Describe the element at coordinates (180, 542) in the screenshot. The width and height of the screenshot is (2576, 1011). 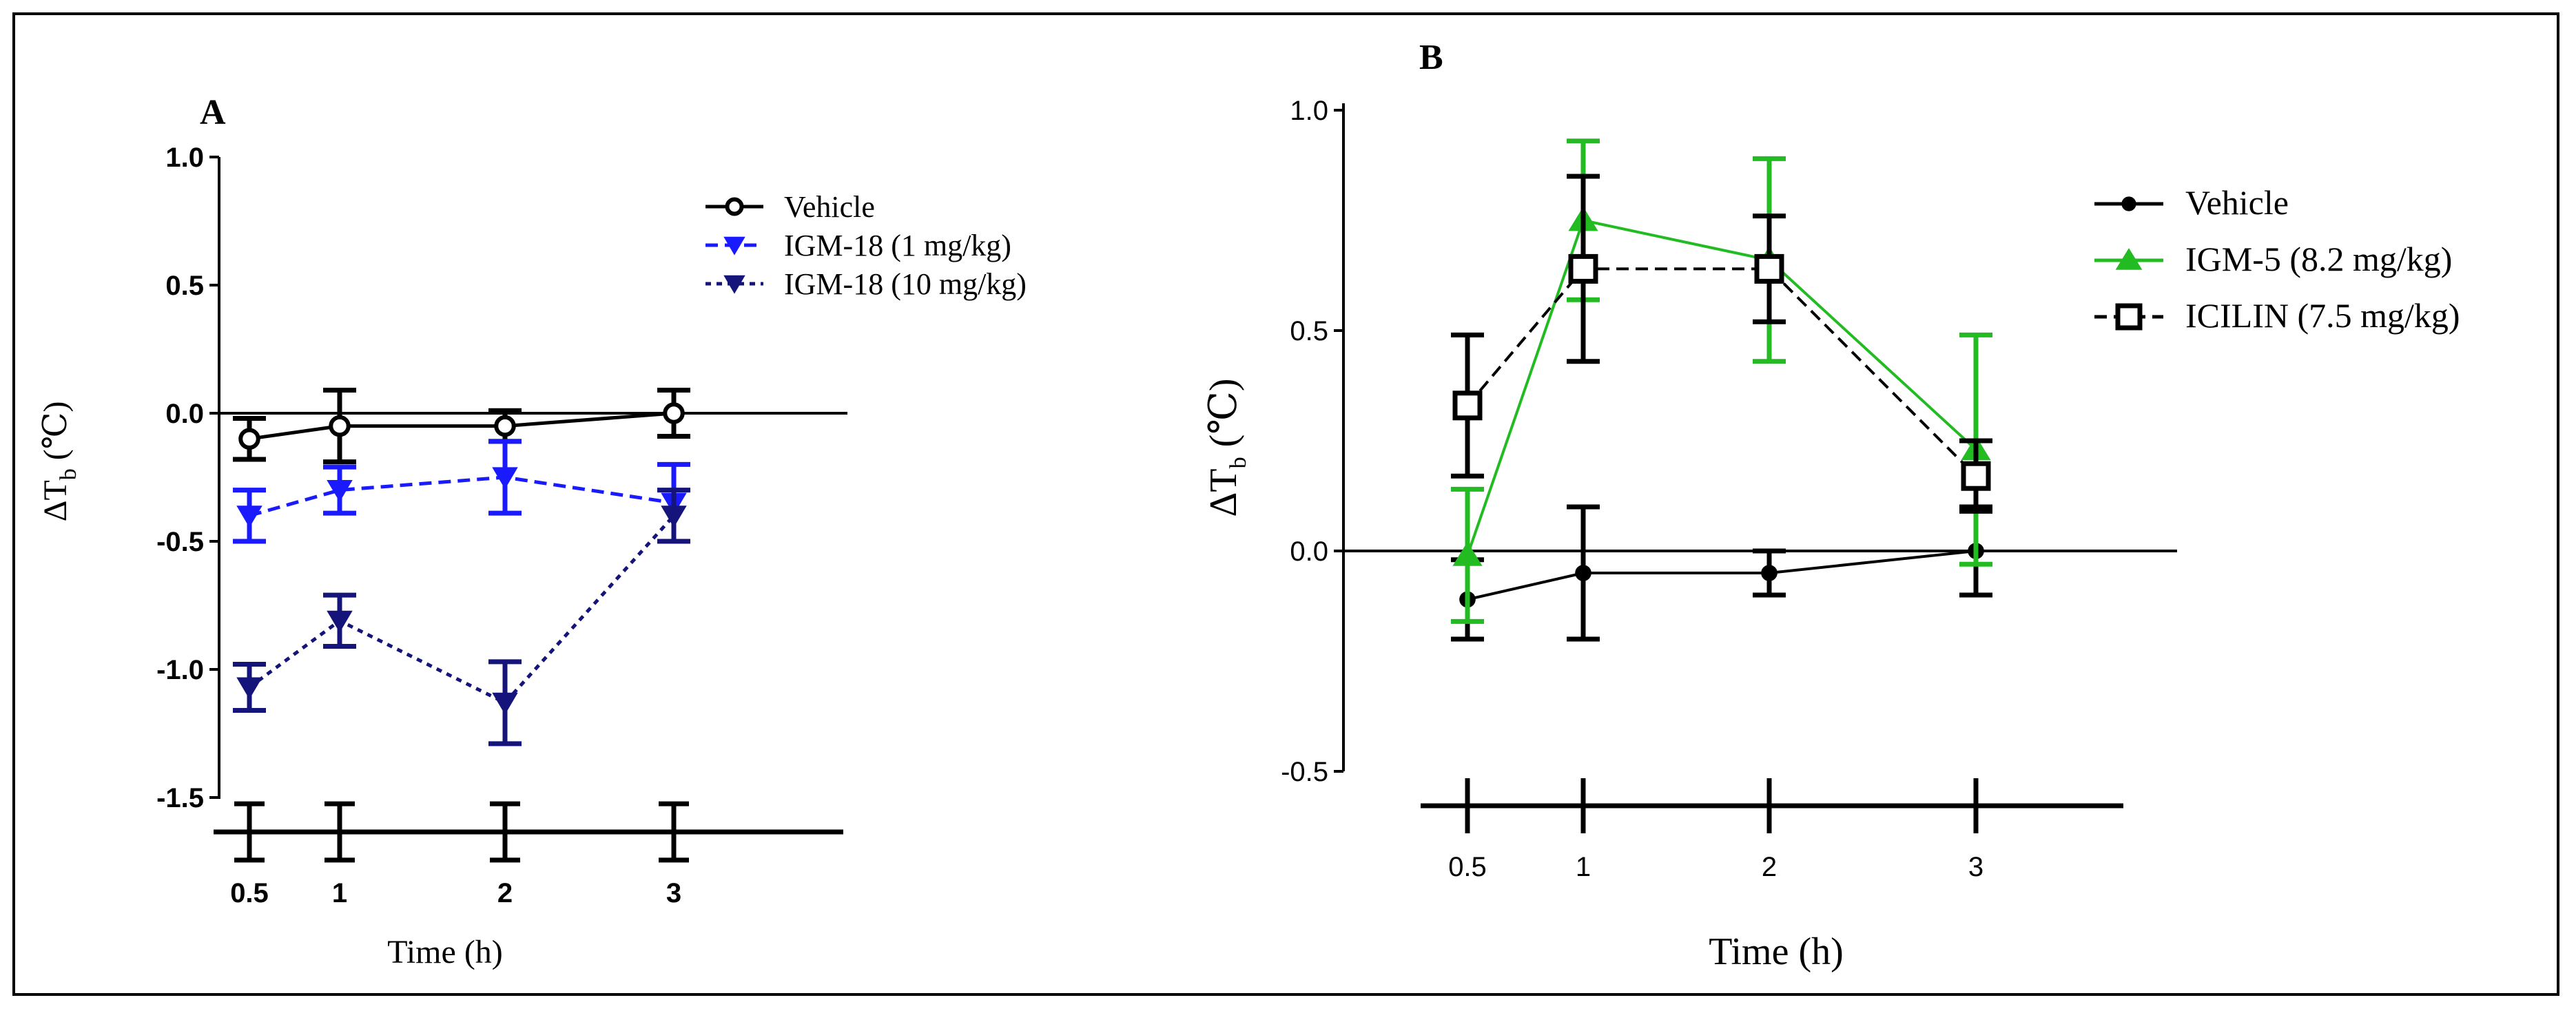
I see `panel-a-y-tick-label: -0.5` at that location.